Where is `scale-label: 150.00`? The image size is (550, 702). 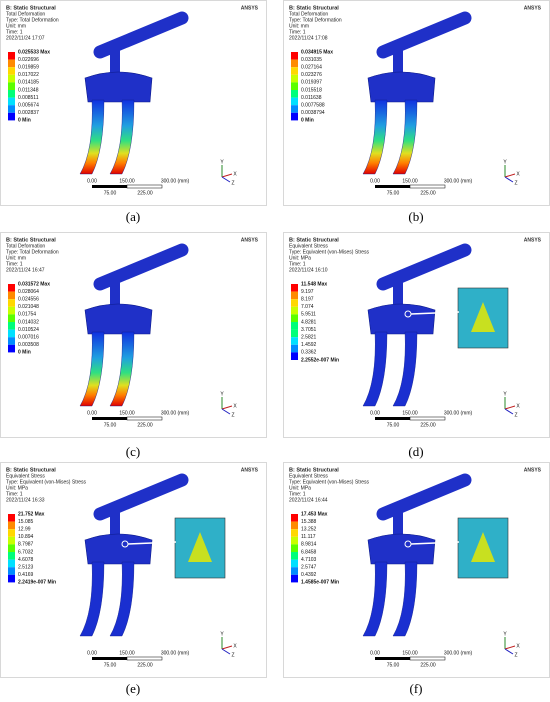 scale-label: 150.00 is located at coordinates (410, 653).